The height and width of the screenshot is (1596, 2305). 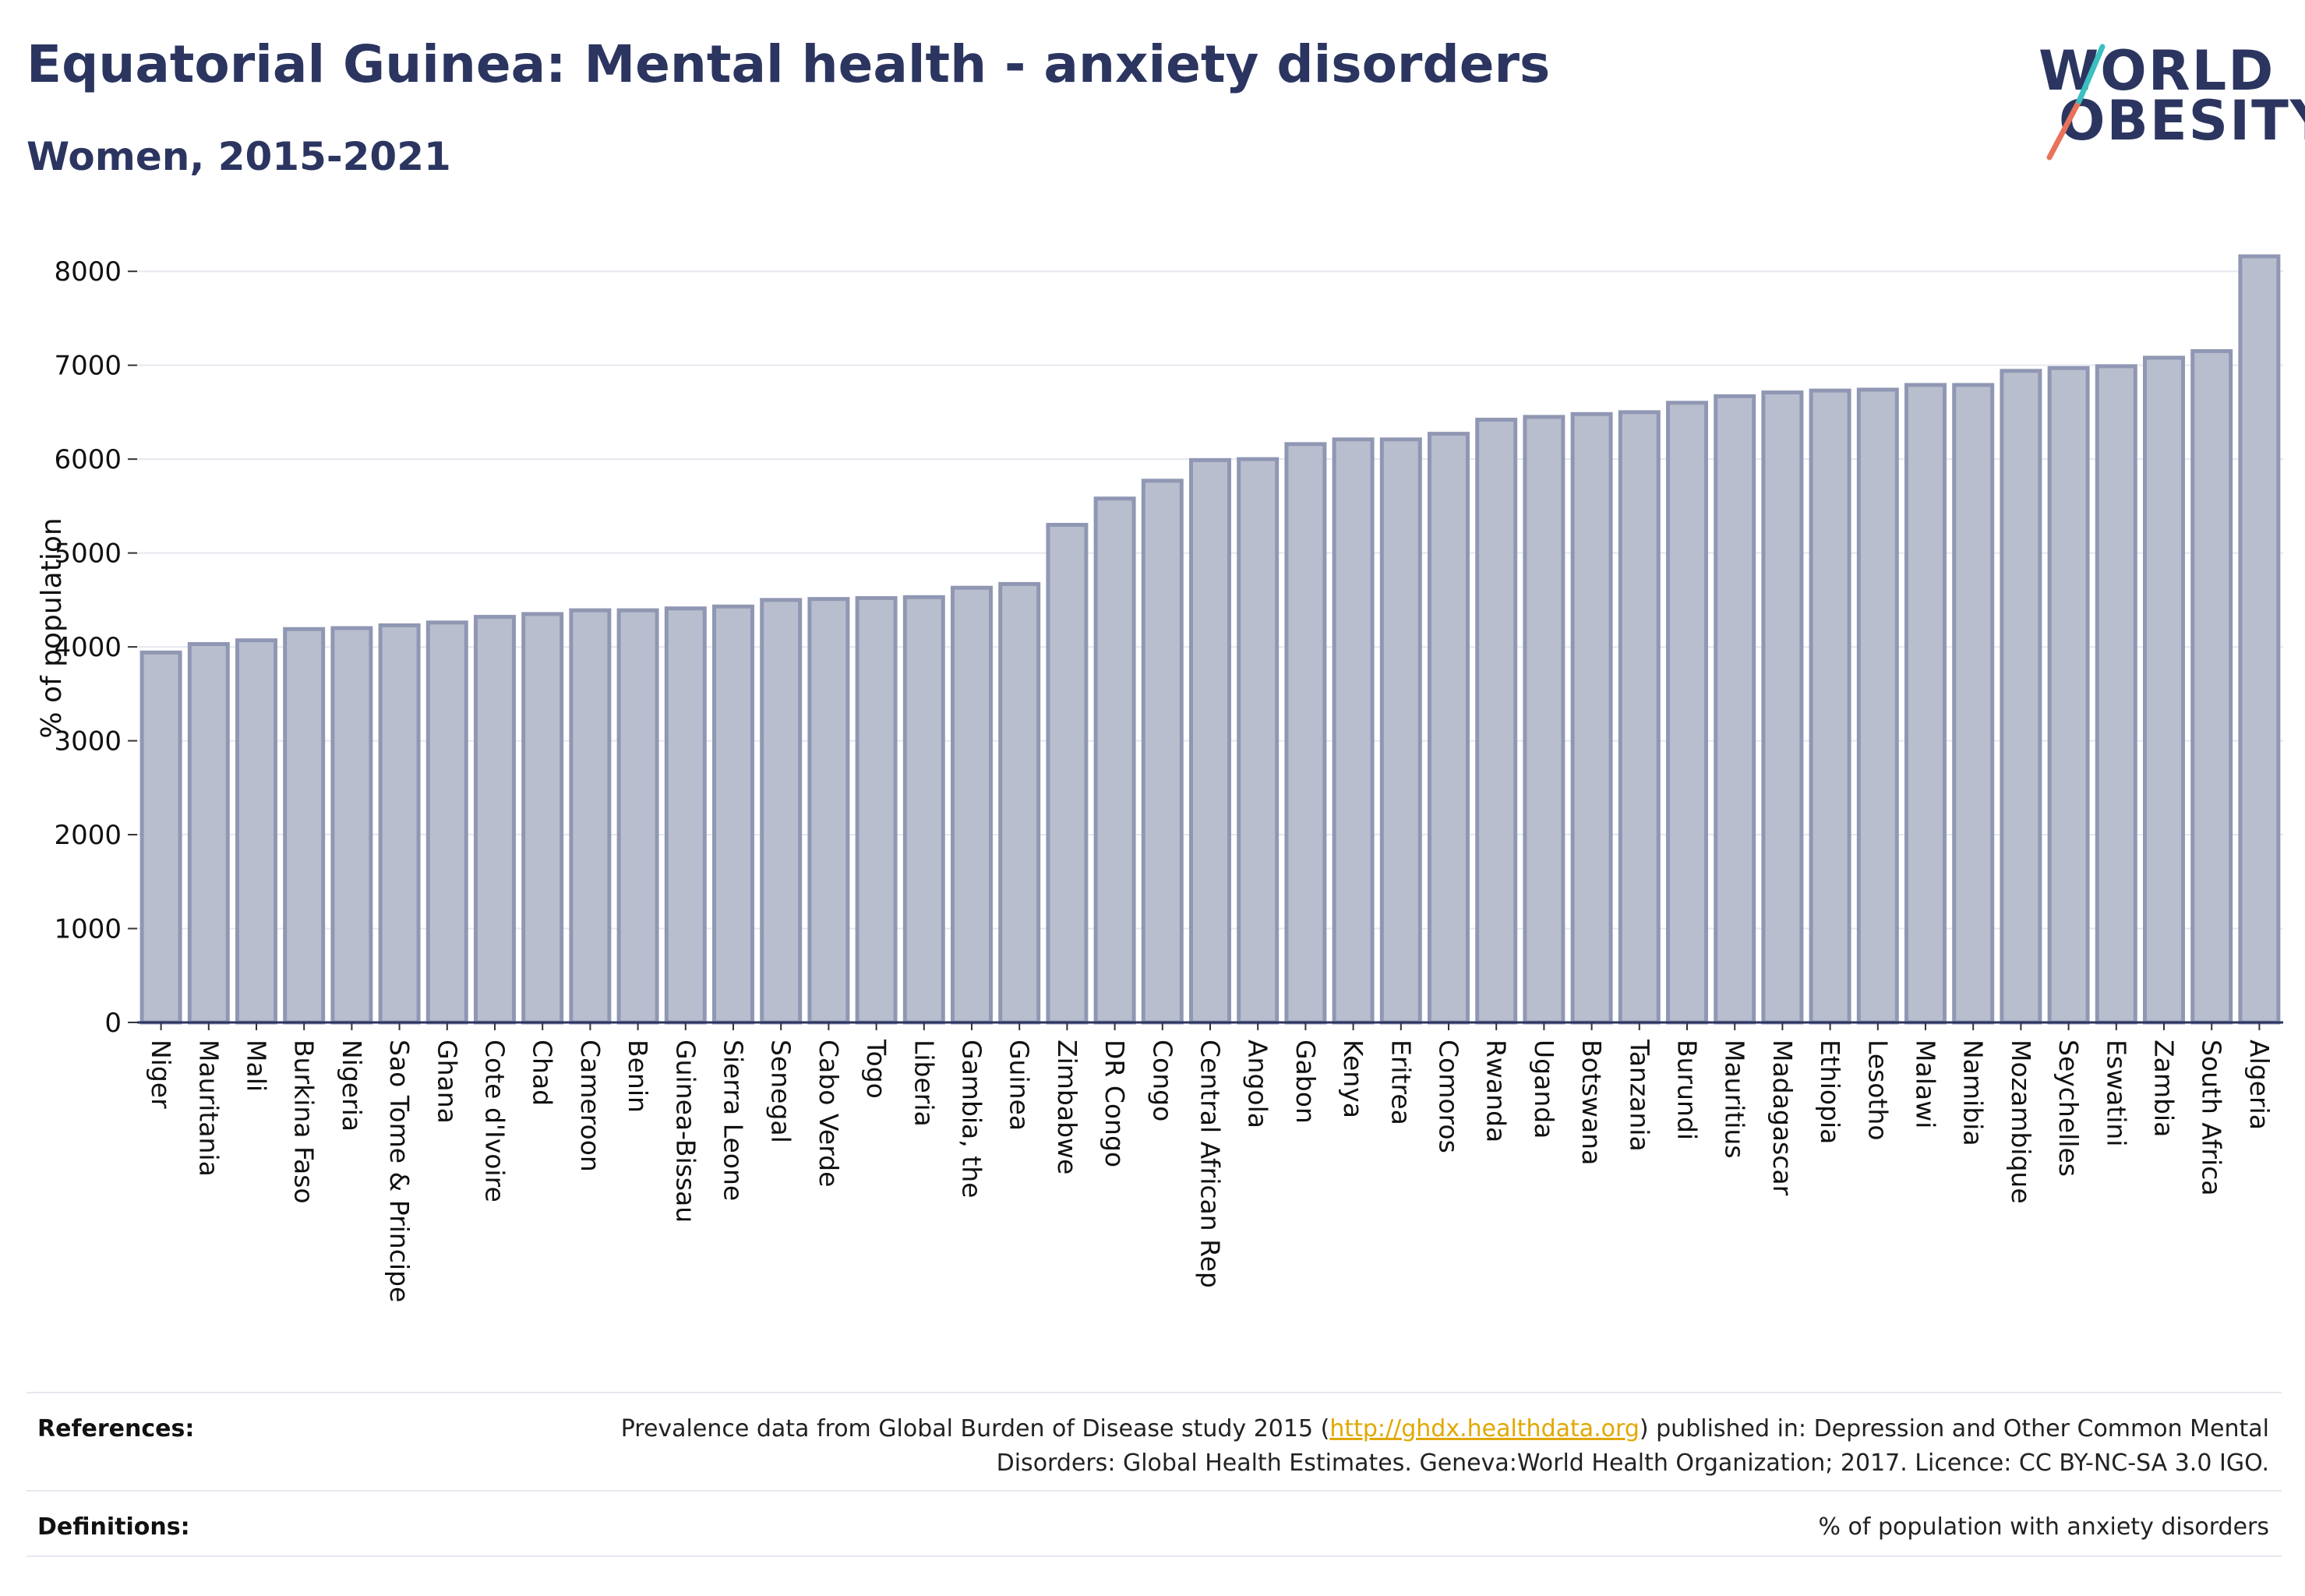 What do you see at coordinates (88, 929) in the screenshot?
I see `y-tick-label: 1000` at bounding box center [88, 929].